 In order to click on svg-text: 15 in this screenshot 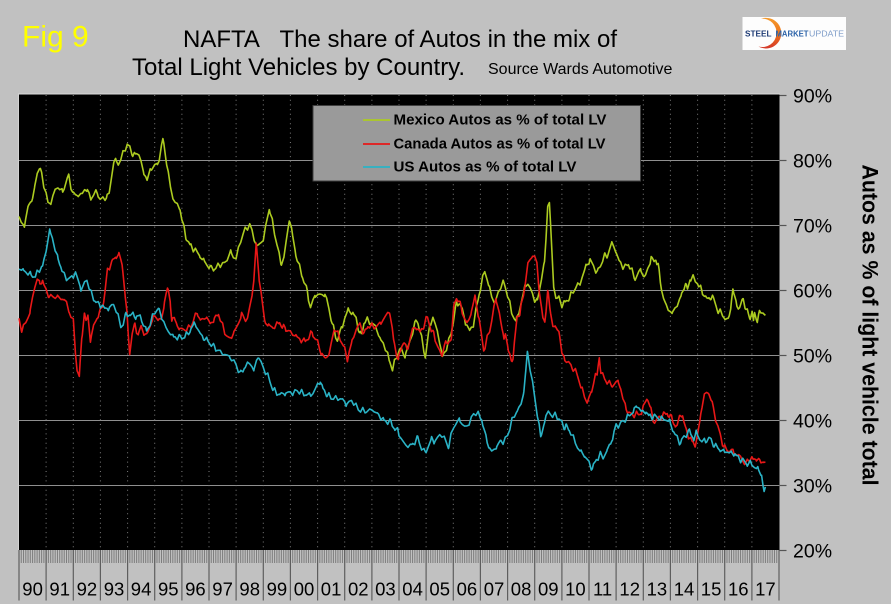, I will do `click(711, 589)`.